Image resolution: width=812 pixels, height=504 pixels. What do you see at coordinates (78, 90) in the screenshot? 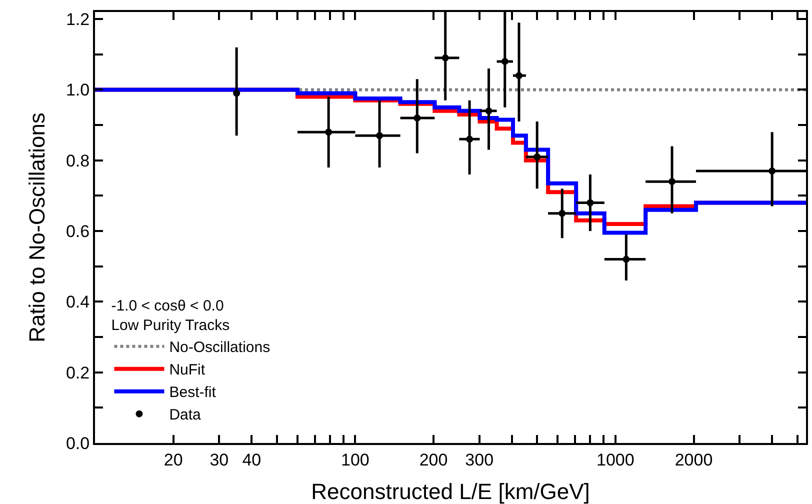
I see `y-tick-label: 1.0` at bounding box center [78, 90].